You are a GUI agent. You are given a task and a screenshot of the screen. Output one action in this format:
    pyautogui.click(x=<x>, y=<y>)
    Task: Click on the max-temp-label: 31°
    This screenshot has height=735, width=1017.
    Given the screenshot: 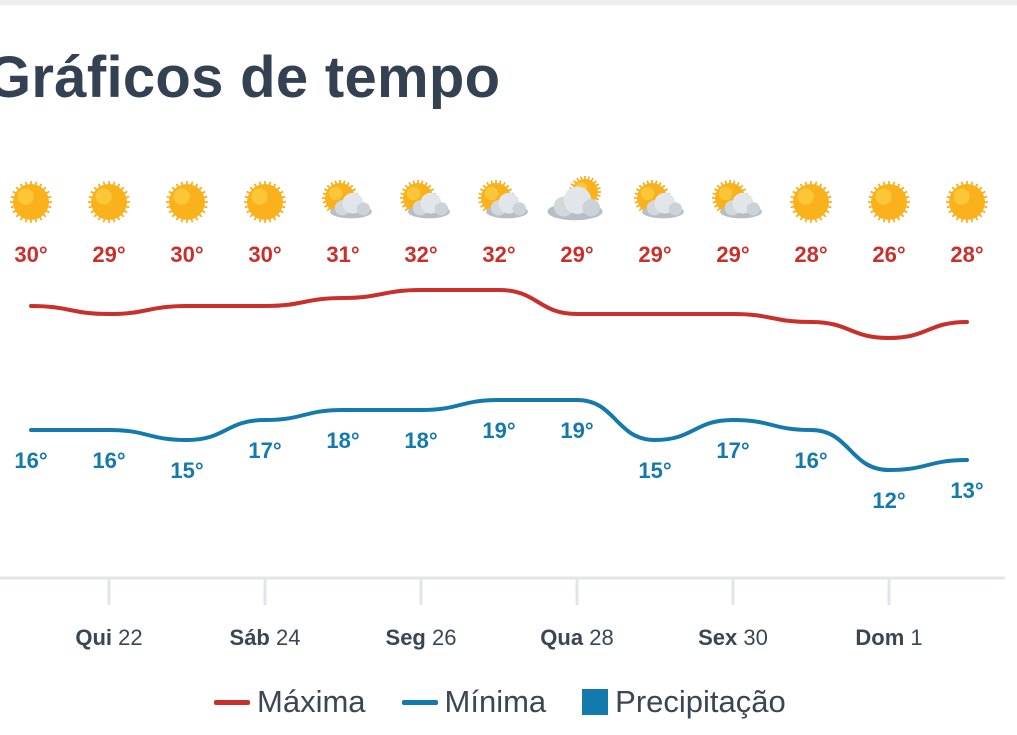 What is the action you would take?
    pyautogui.click(x=342, y=254)
    